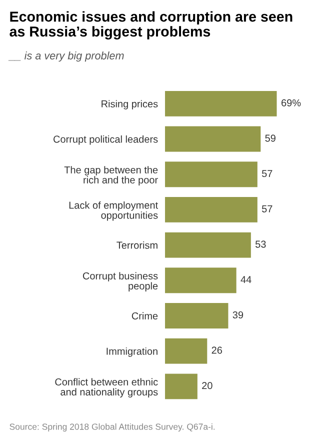  Describe the element at coordinates (66, 57) in the screenshot. I see `text: __ is a very big problem` at that location.